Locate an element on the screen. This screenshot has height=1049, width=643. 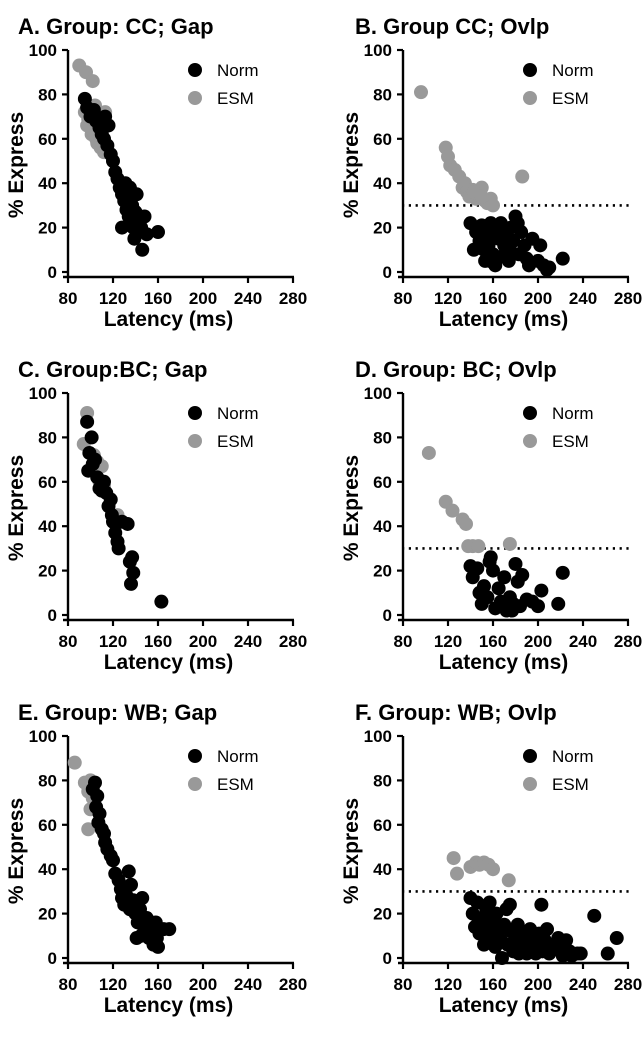
x-tick-label: 240 is located at coordinates (583, 641).